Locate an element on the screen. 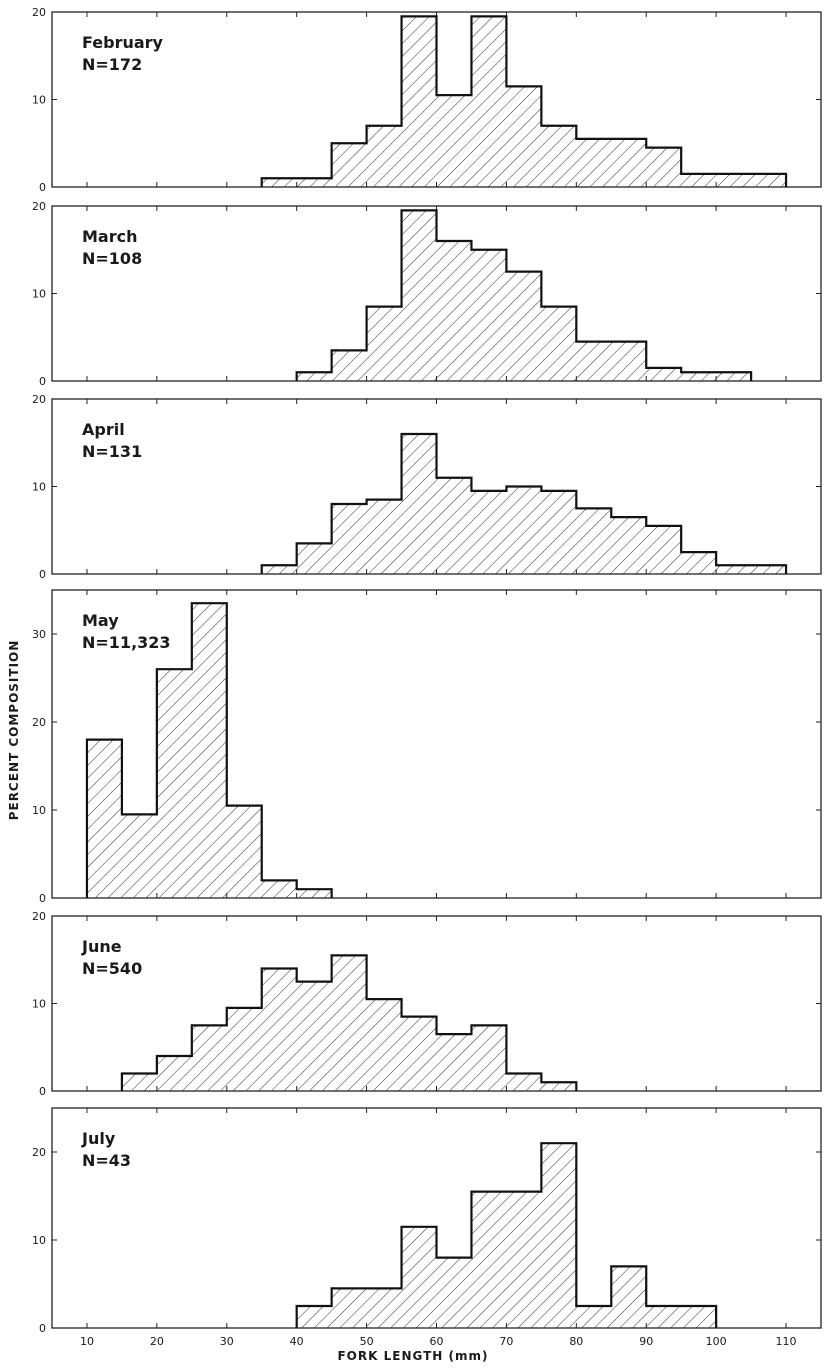 This screenshot has width=826, height=1368. x-tick-label: 20 is located at coordinates (157, 1341).